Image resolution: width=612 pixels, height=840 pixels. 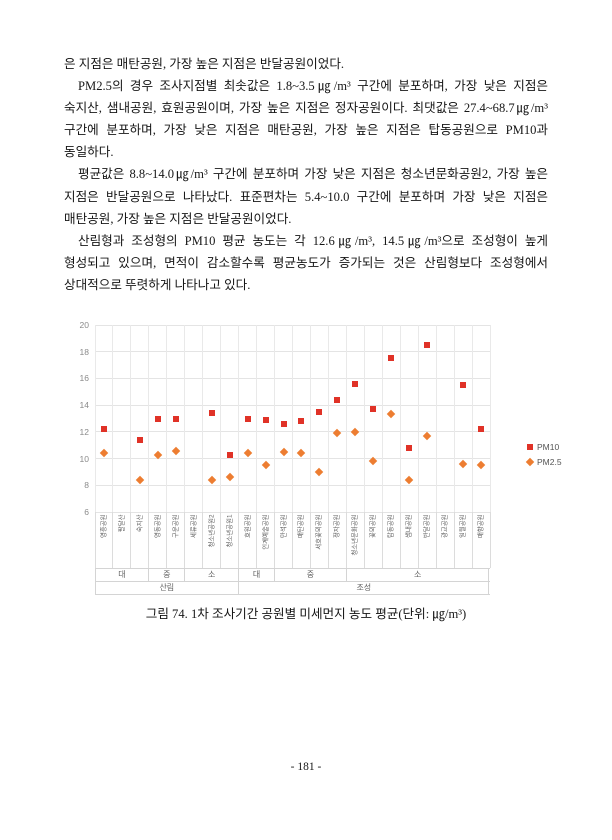 What do you see at coordinates (86, 512) in the screenshot?
I see `y-tick-label: 6` at bounding box center [86, 512].